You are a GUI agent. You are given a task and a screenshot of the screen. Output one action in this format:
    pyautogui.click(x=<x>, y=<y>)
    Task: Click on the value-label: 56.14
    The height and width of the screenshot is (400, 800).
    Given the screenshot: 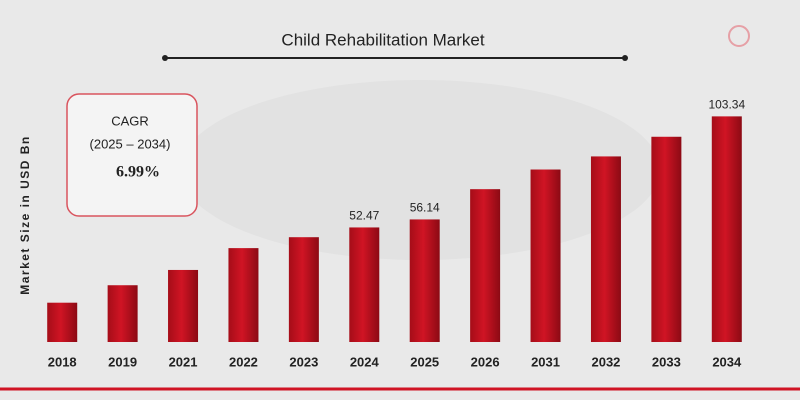 What is the action you would take?
    pyautogui.click(x=425, y=208)
    